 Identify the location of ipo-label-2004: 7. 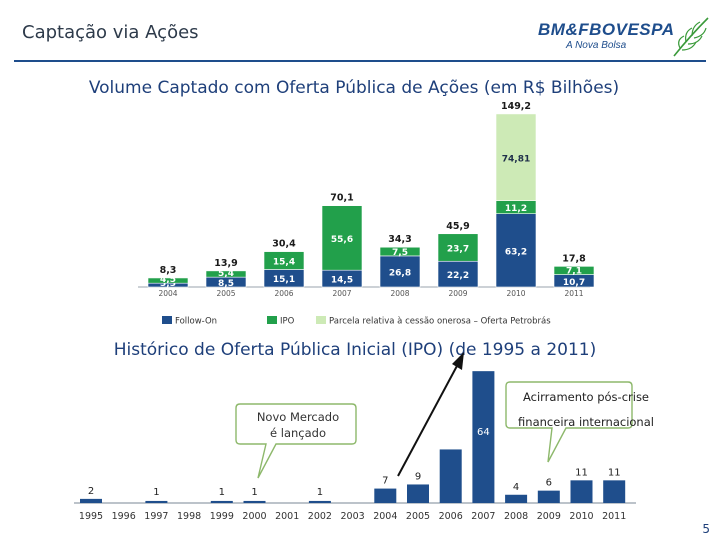
(385, 481).